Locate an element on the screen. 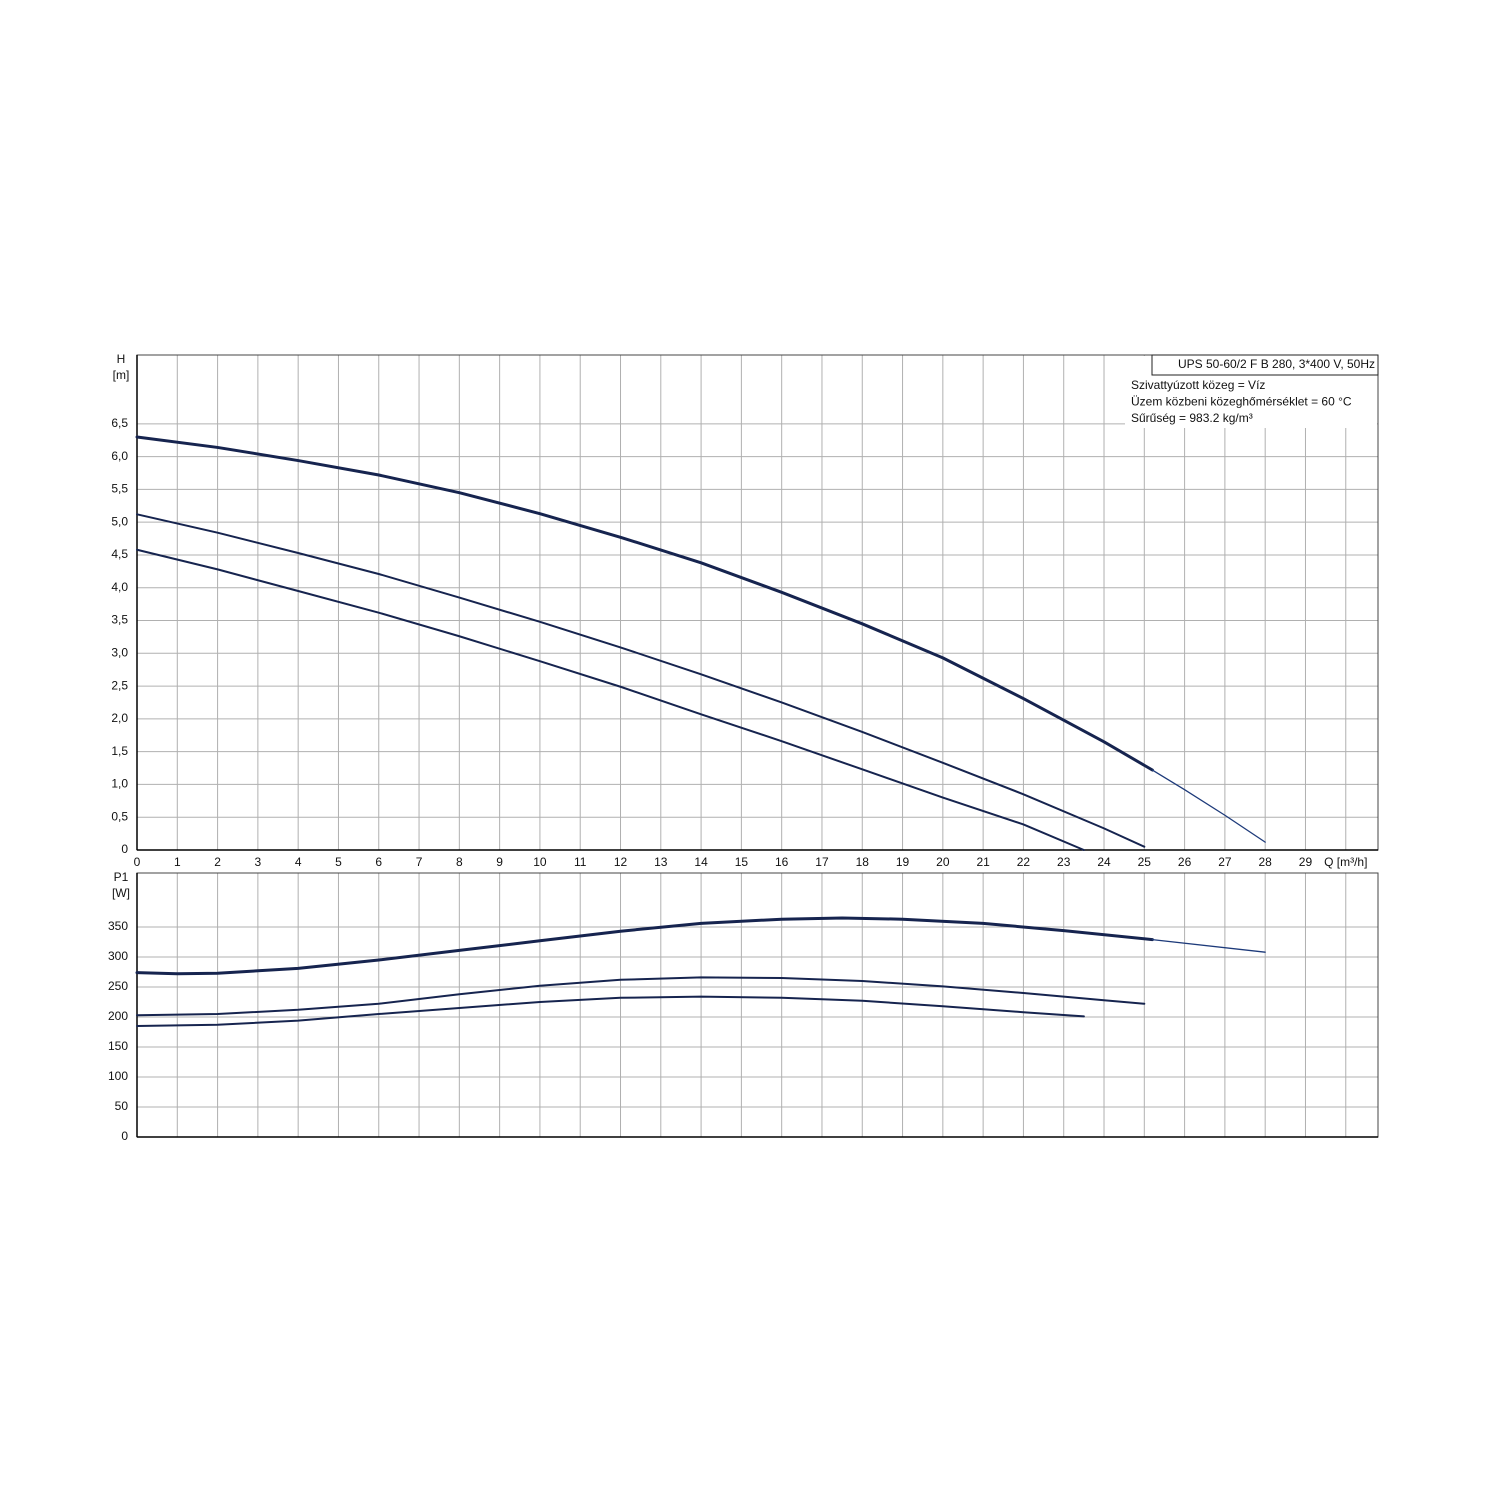  x-tick-label: 23 is located at coordinates (1064, 862).